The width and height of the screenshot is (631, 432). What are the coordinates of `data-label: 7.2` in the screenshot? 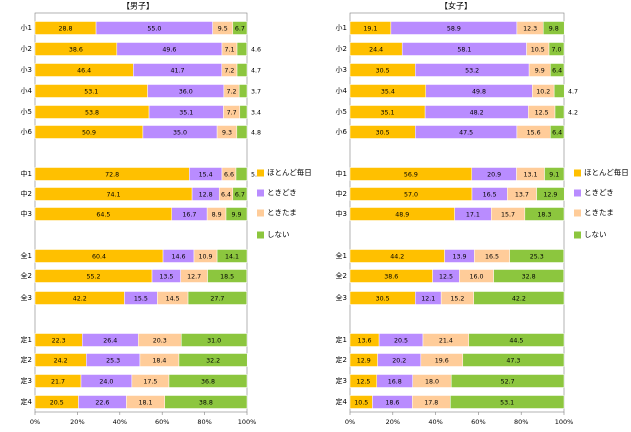 It's located at (229, 71).